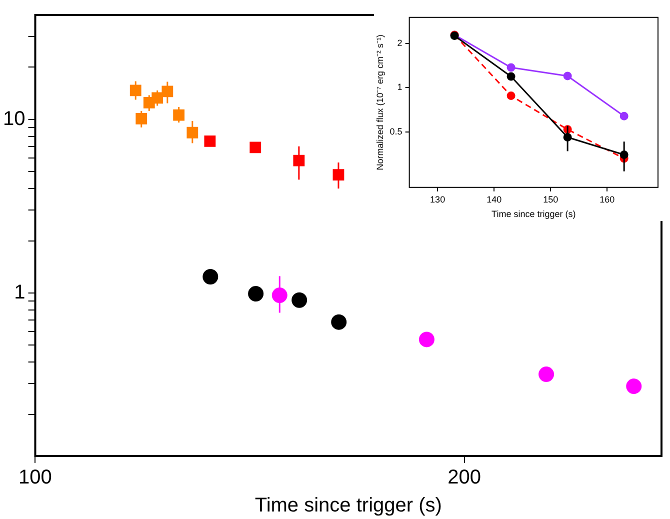 The width and height of the screenshot is (670, 519). Describe the element at coordinates (396, 131) in the screenshot. I see `y-tick-label: 0.5` at that location.